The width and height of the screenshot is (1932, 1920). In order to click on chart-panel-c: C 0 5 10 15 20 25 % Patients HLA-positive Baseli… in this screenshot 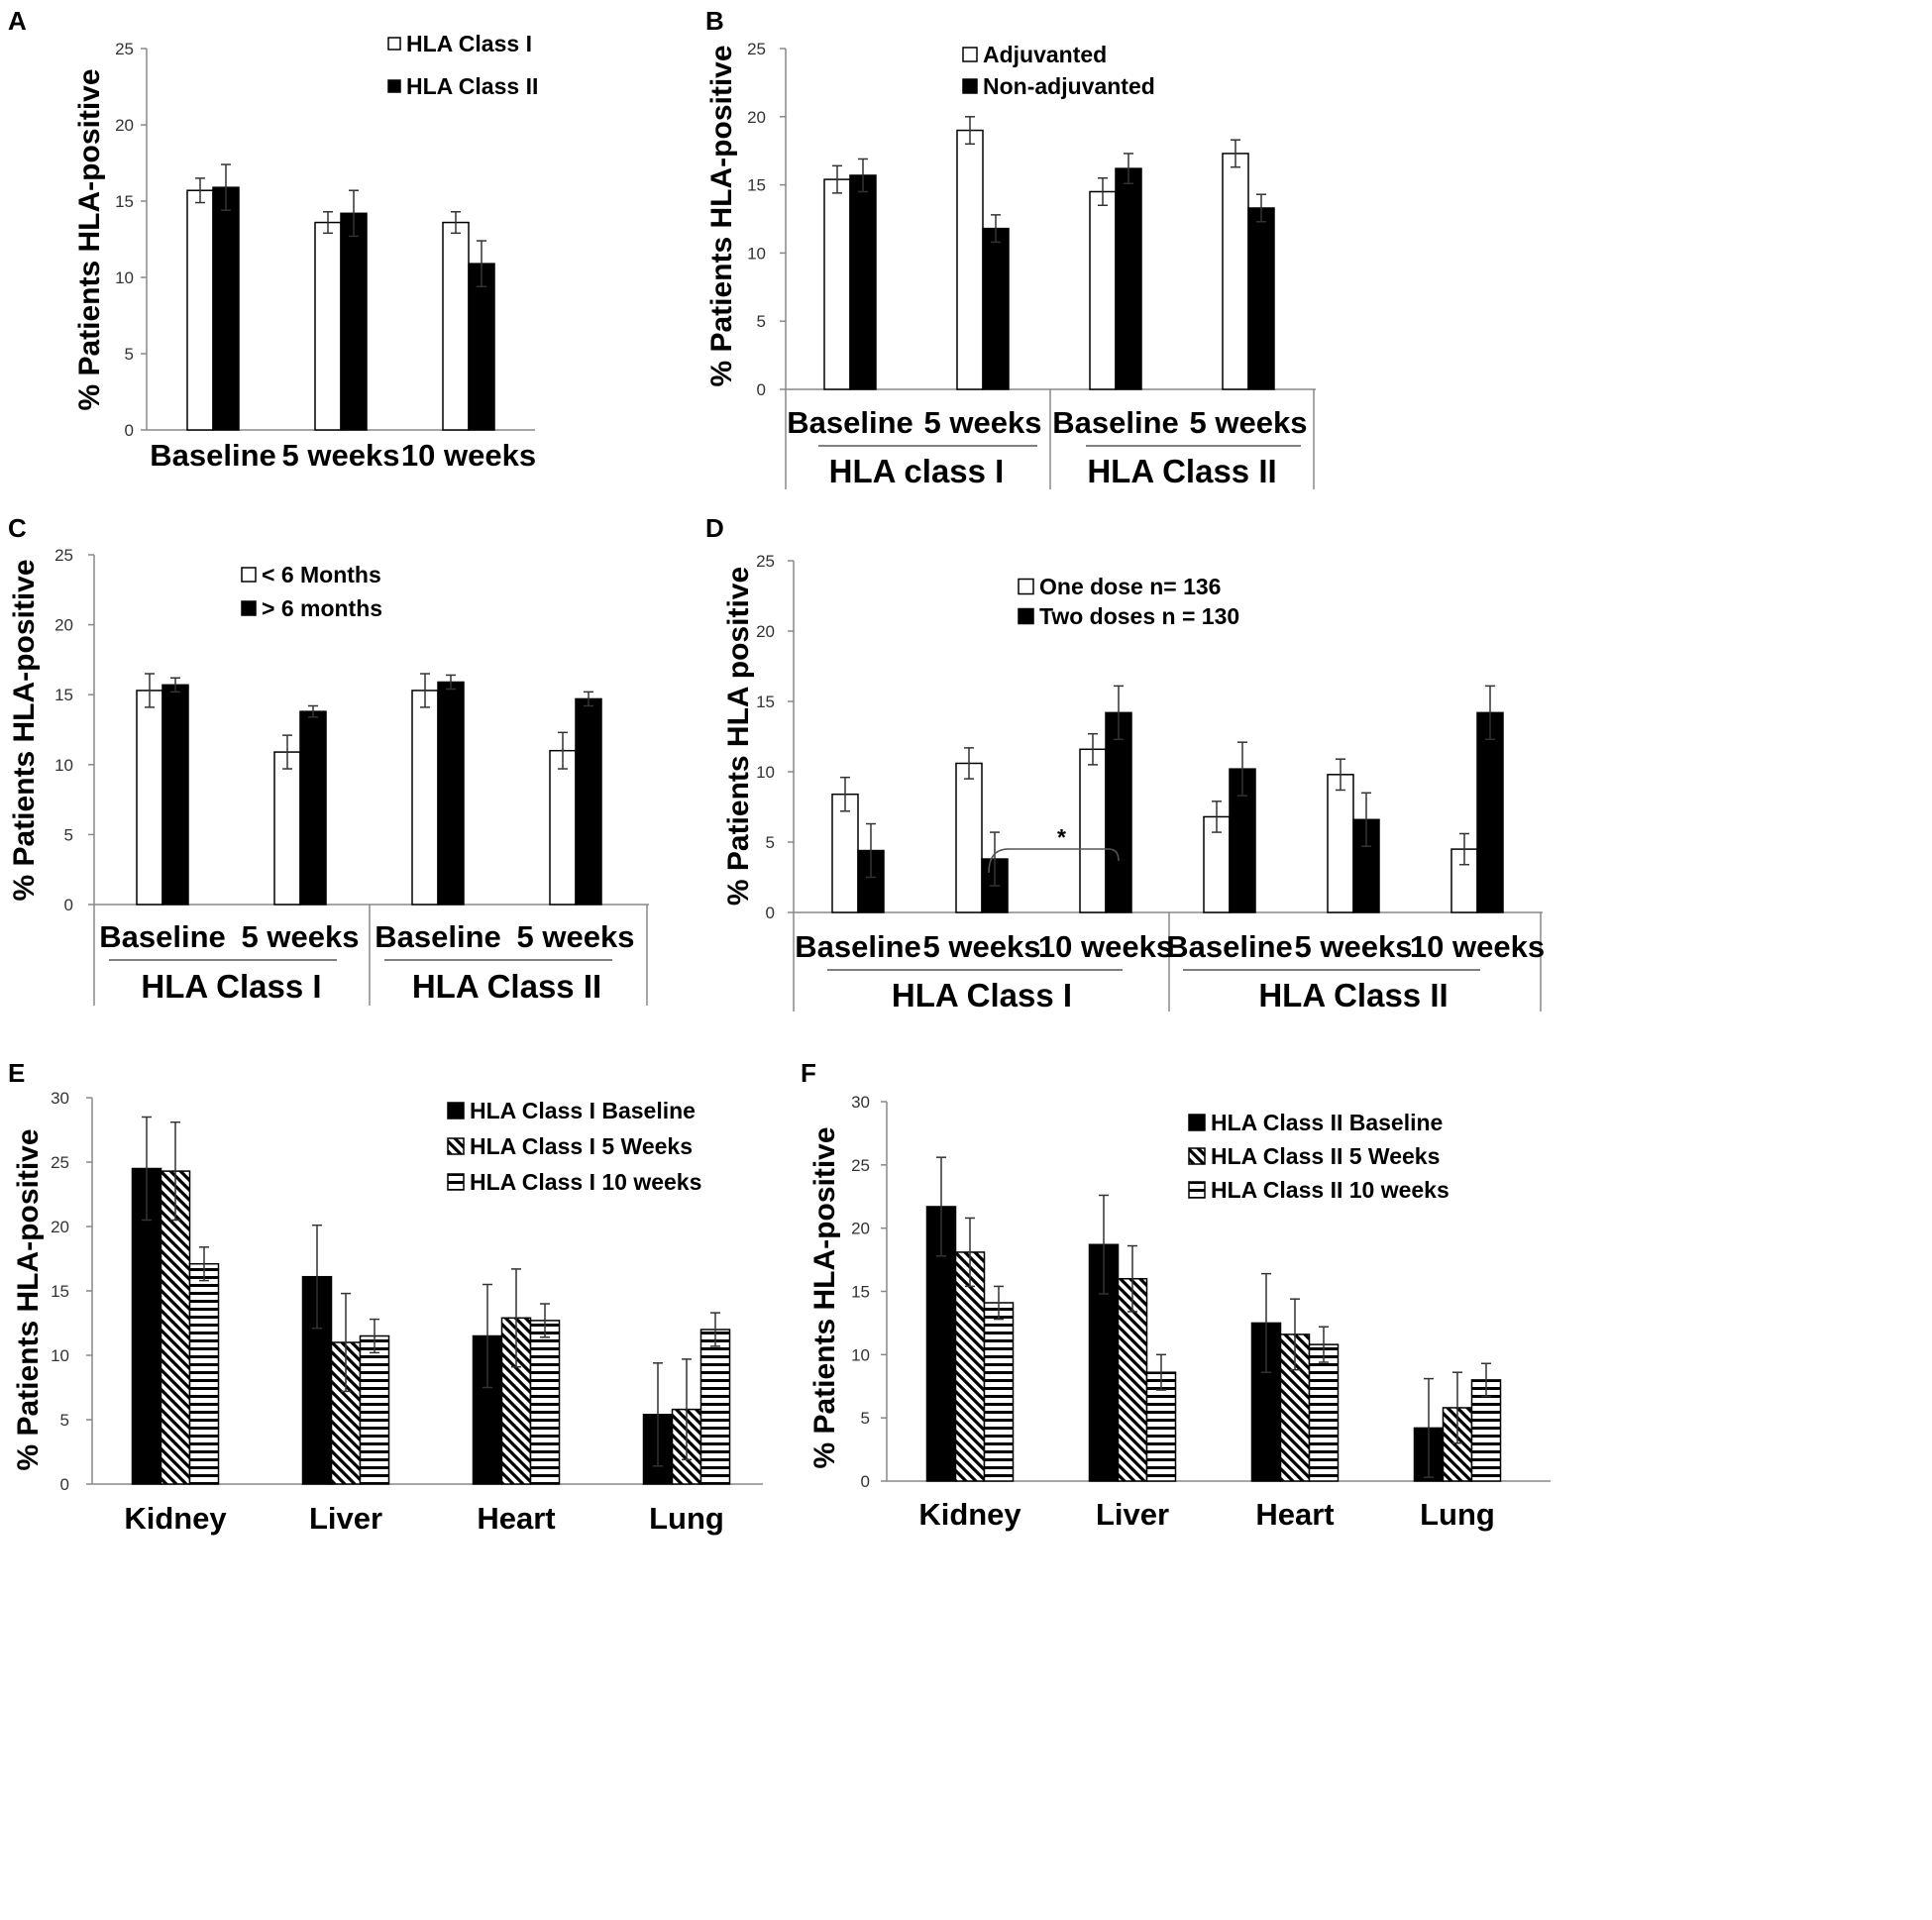, I will do `click(328, 759)`.